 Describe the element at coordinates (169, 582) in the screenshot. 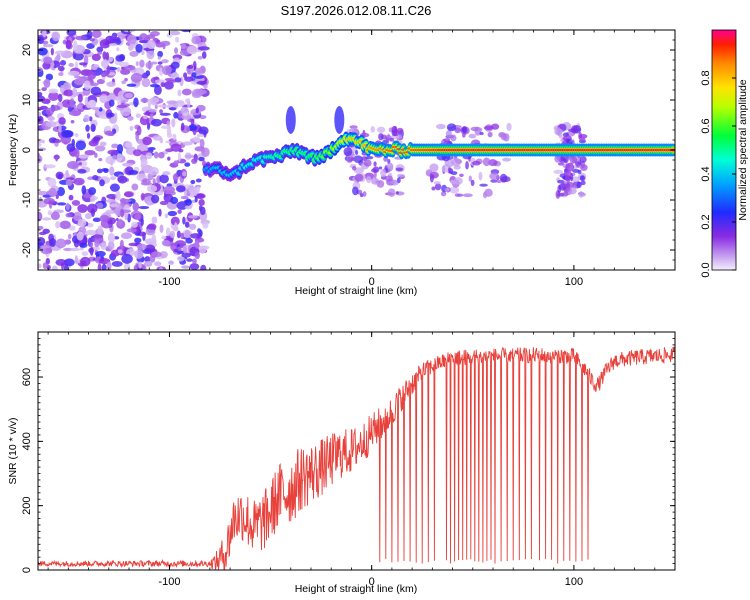

I see `snr-x-tick-label: -100` at that location.